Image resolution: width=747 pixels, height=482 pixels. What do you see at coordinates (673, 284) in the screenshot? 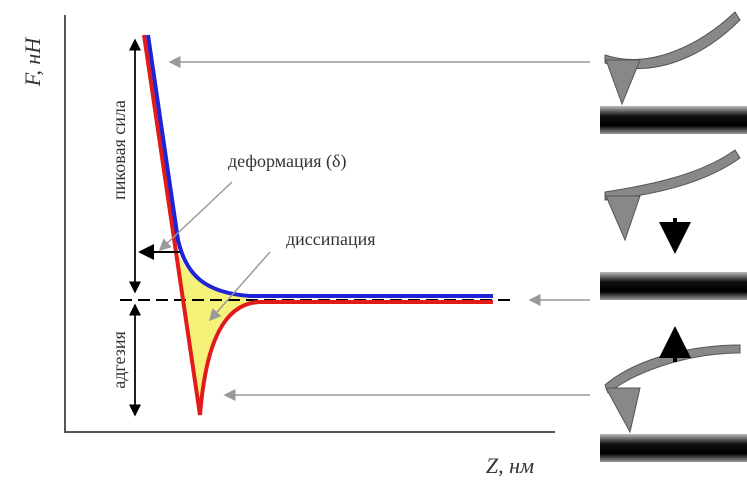
I see `surfaces` at bounding box center [673, 284].